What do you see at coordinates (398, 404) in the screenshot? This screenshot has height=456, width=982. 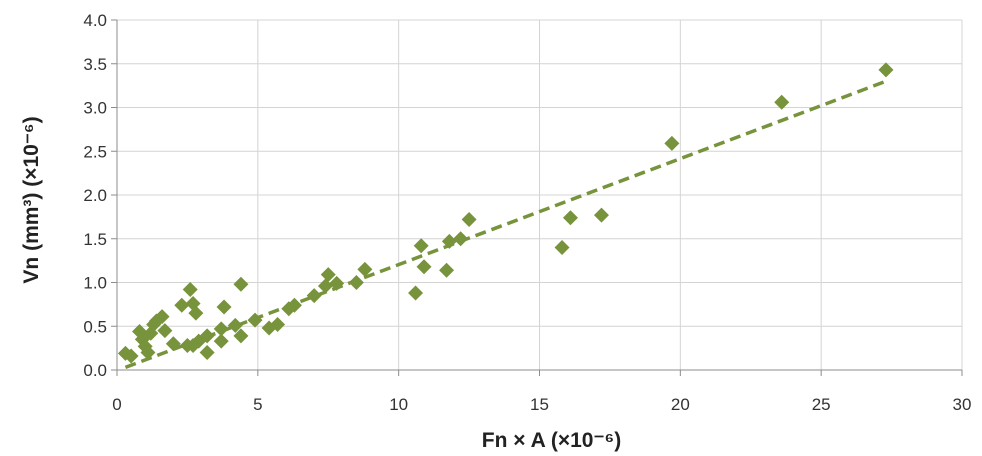 I see `x-tick-label: 10` at bounding box center [398, 404].